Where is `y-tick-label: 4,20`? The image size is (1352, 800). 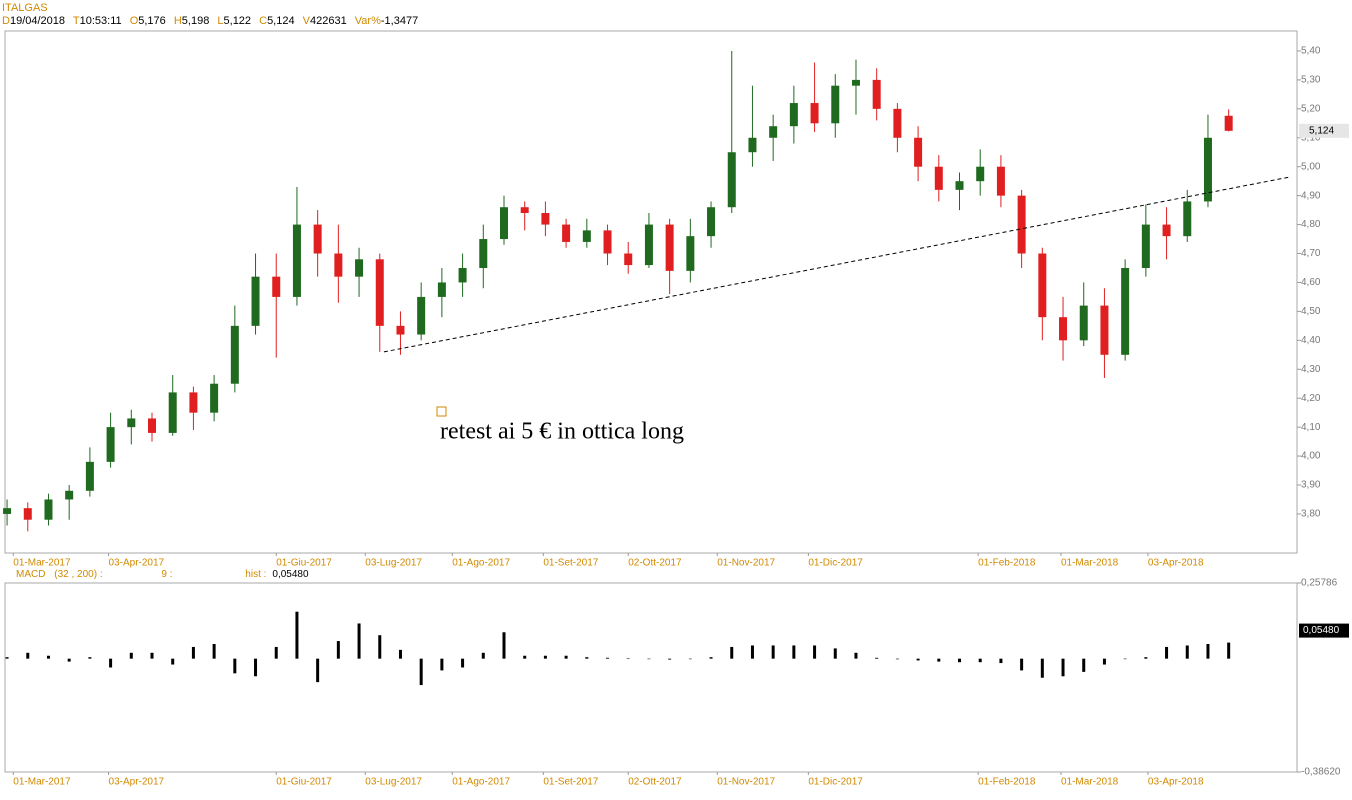 y-tick-label: 4,20 is located at coordinates (1311, 398).